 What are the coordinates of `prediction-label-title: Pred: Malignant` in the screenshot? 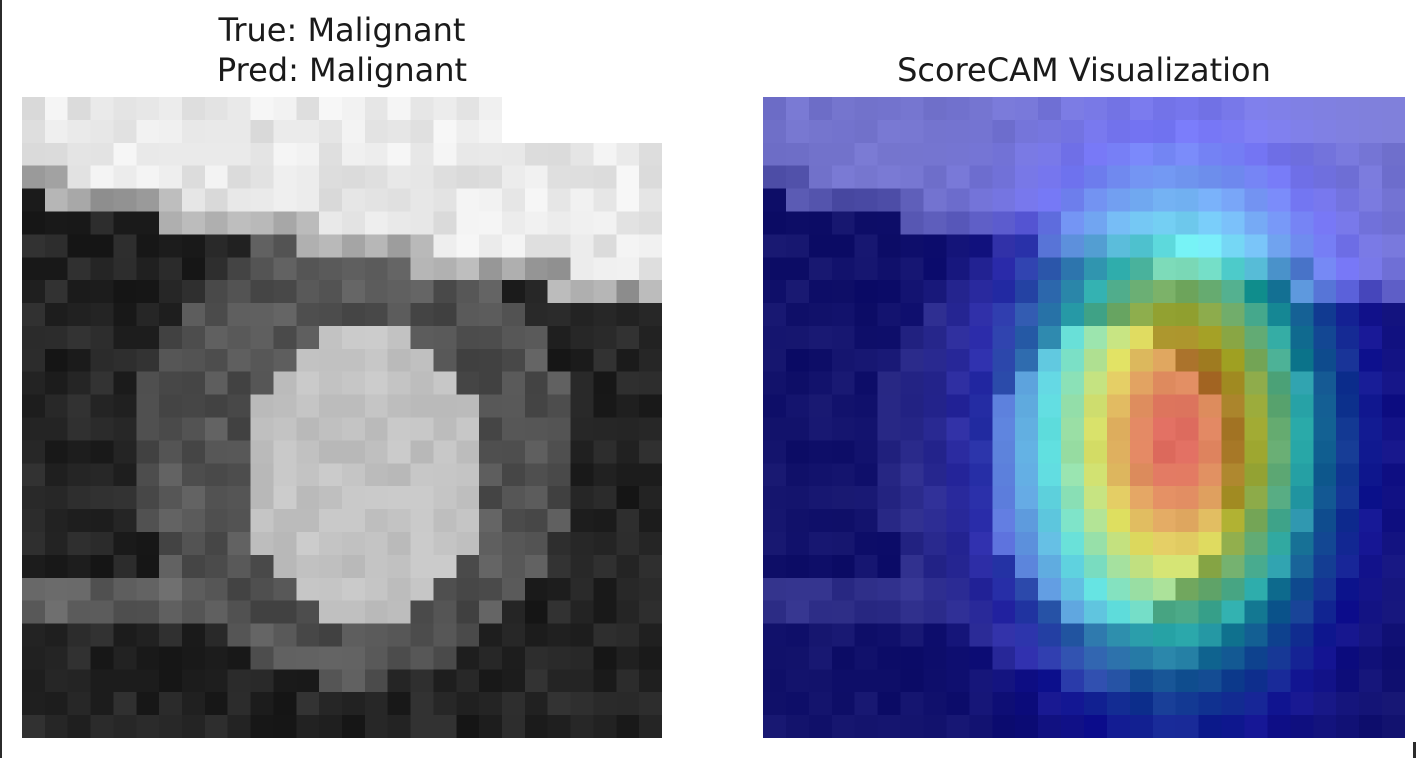 It's located at (342, 70).